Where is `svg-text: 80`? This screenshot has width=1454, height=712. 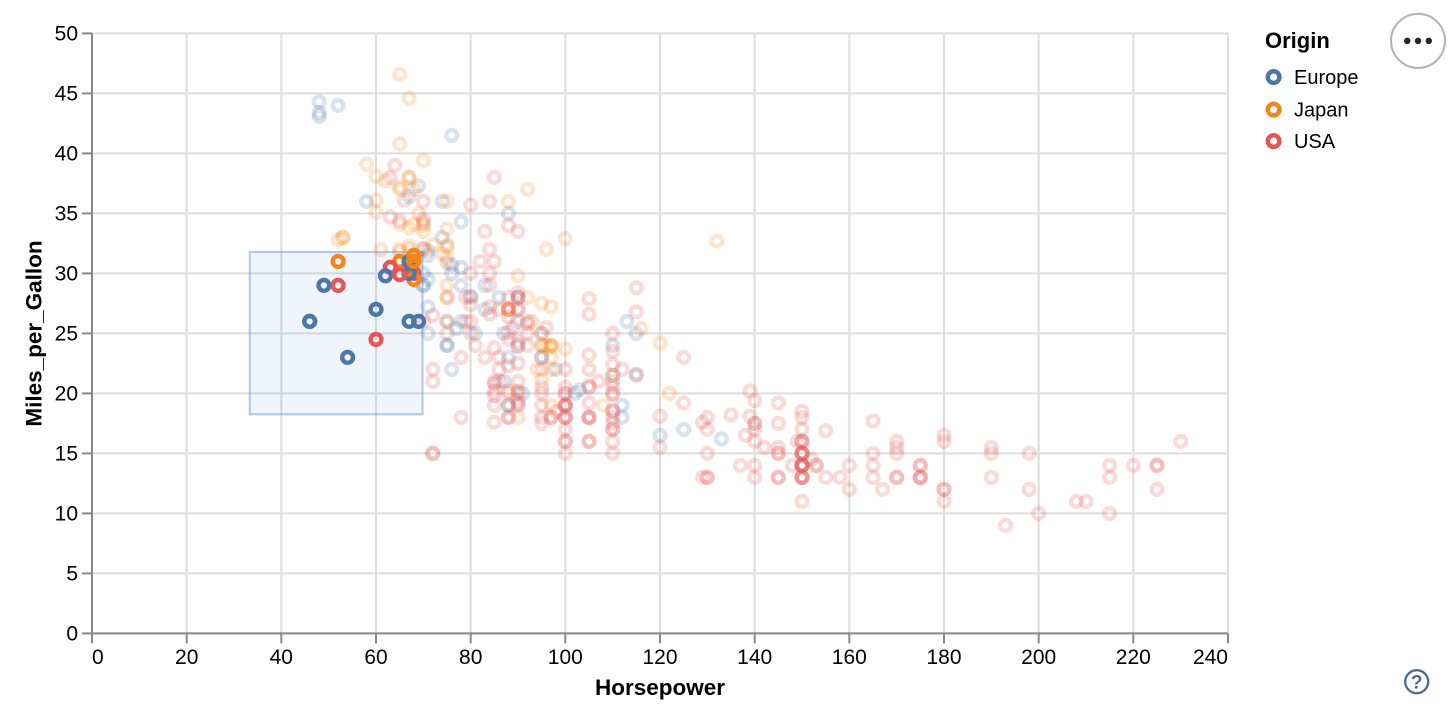
svg-text: 80 is located at coordinates (470, 657).